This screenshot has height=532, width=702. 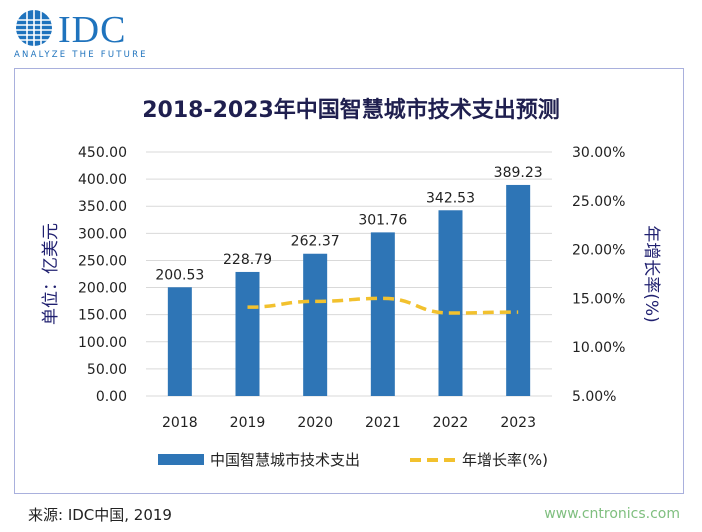 I want to click on y2-tick-label: 5.00%, so click(x=594, y=397).